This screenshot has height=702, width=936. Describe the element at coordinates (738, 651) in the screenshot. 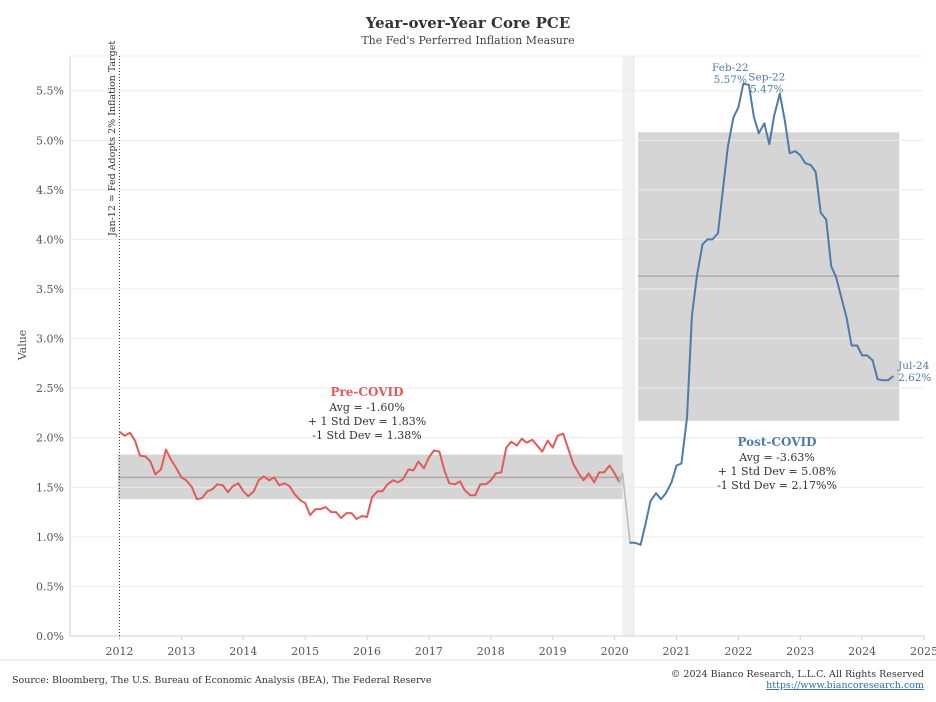

I see `x-tick-label: 2022` at that location.